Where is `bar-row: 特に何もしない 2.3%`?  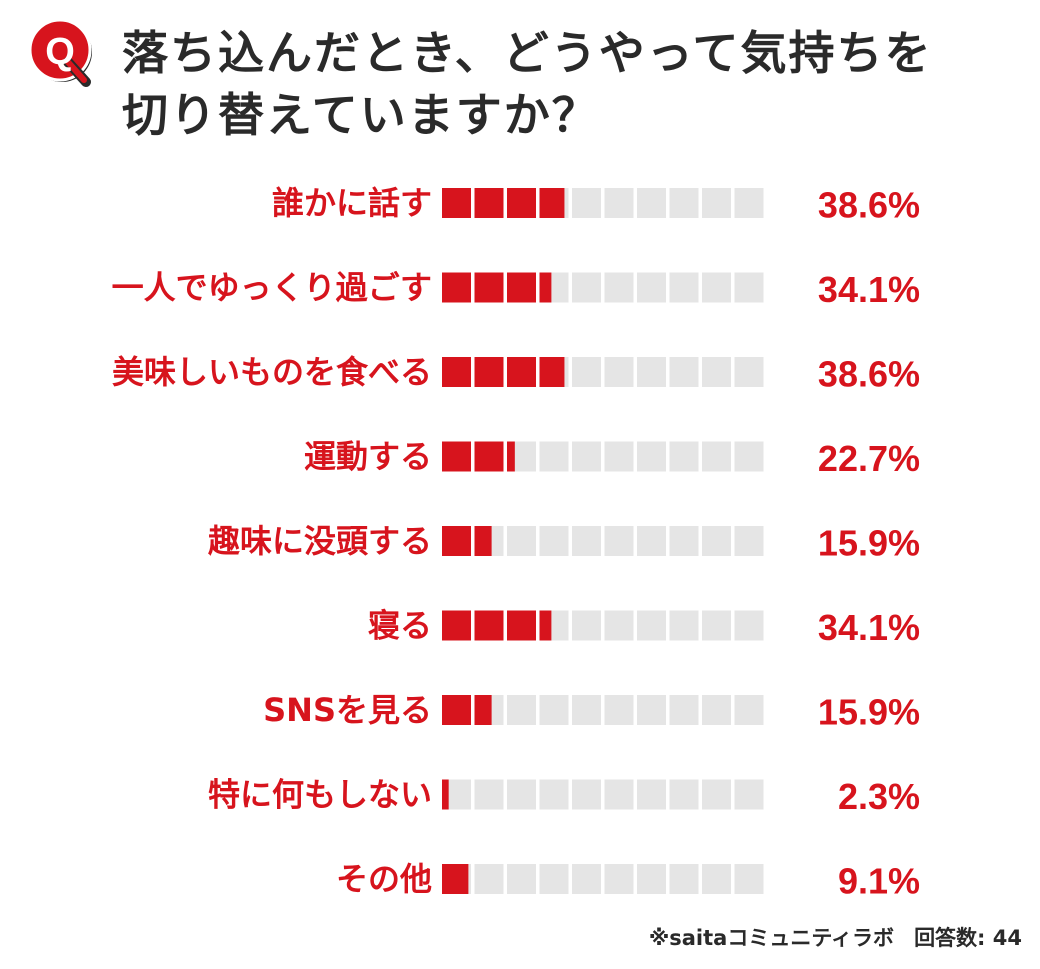 bar-row: 特に何もしない 2.3% is located at coordinates (564, 797).